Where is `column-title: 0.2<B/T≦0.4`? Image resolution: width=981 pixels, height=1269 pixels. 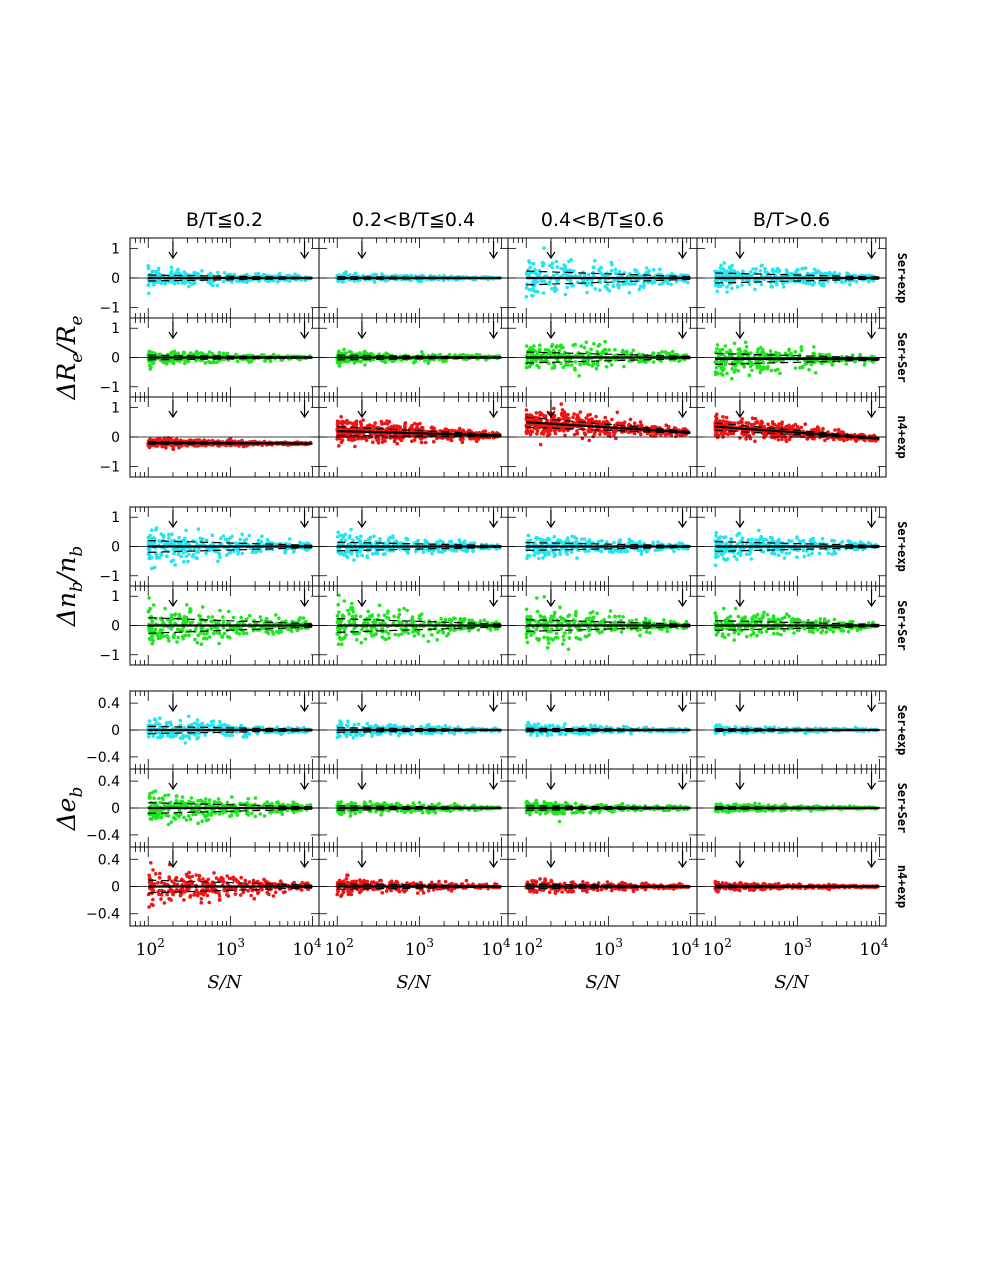
column-title: 0.2<B/T≦0.4 is located at coordinates (413, 220).